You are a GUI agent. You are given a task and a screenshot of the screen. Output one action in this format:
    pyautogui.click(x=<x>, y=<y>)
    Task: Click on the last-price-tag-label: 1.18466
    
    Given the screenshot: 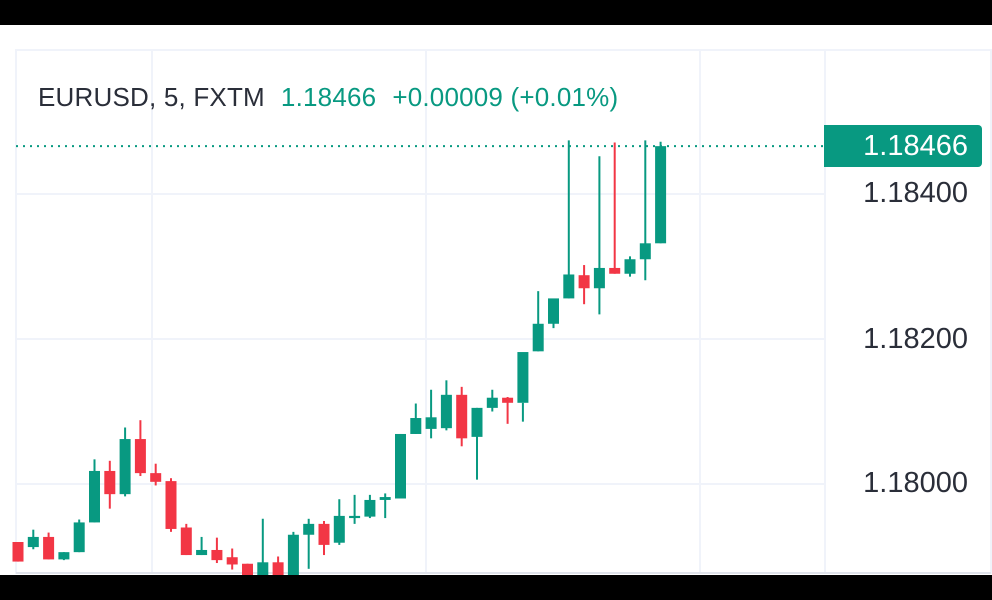 What is the action you would take?
    pyautogui.click(x=915, y=145)
    